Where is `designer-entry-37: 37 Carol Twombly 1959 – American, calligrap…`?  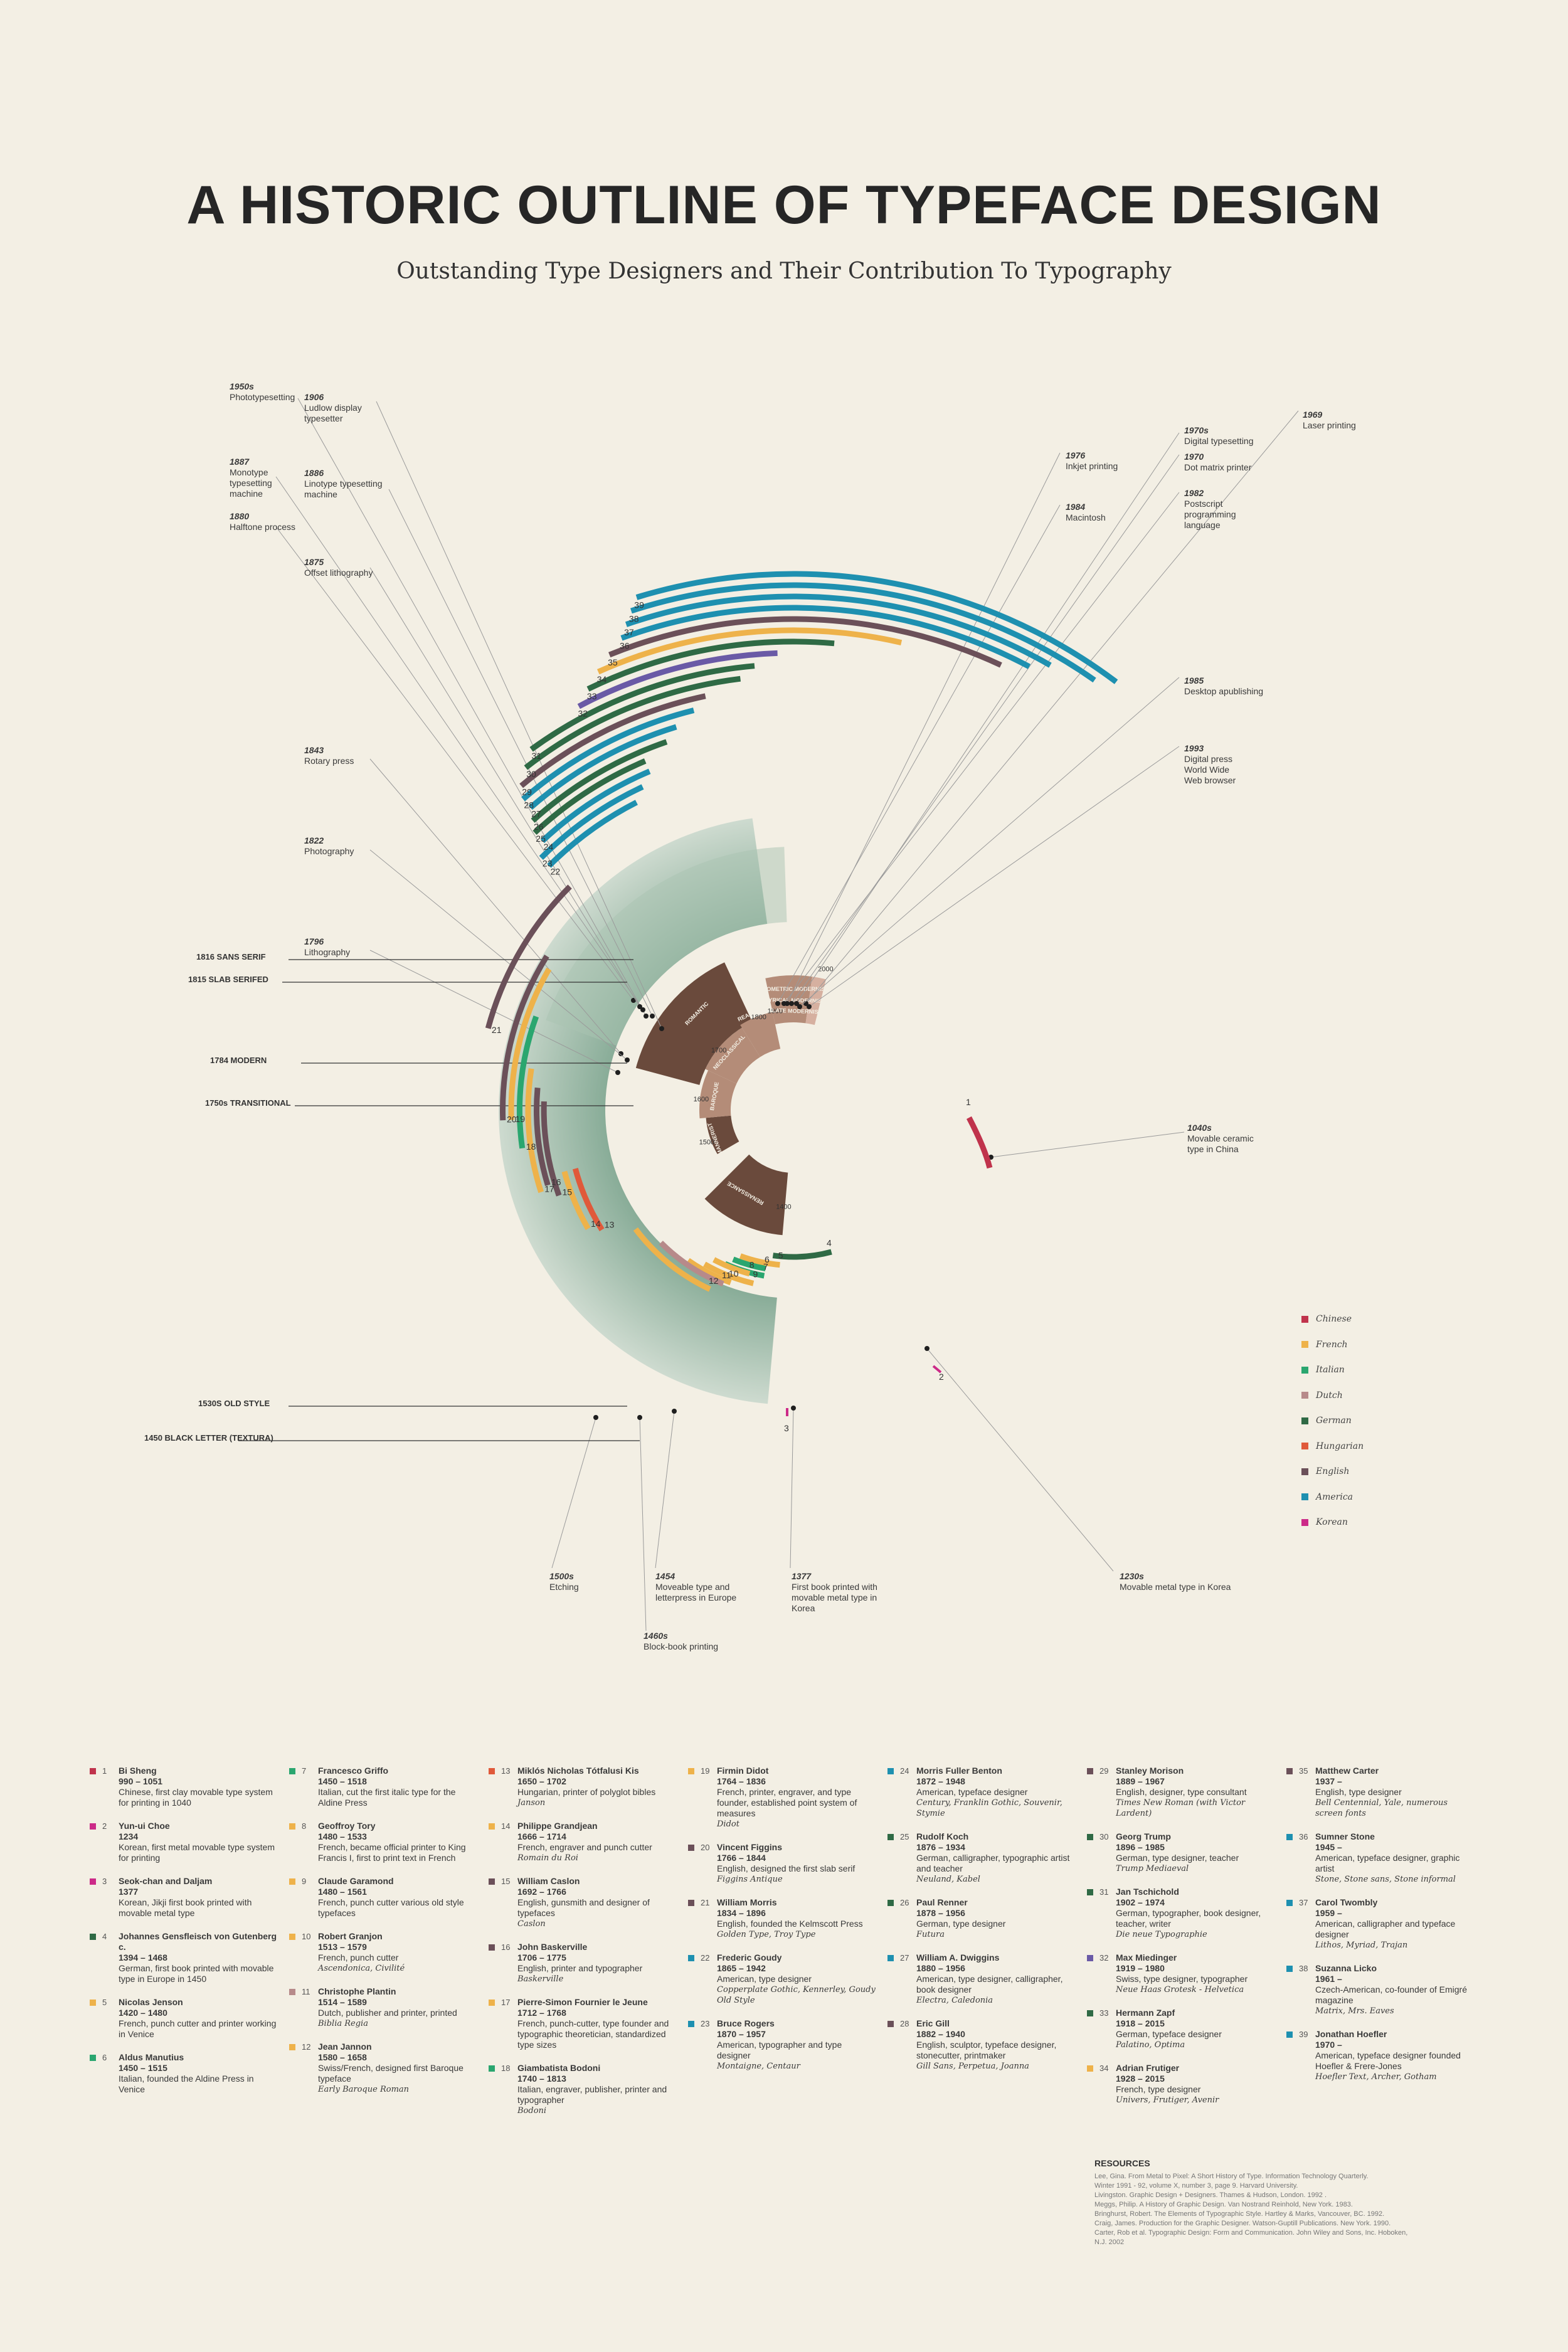 designer-entry-37: 37 Carol Twombly 1959 – American, calligrap… is located at coordinates (1380, 1924).